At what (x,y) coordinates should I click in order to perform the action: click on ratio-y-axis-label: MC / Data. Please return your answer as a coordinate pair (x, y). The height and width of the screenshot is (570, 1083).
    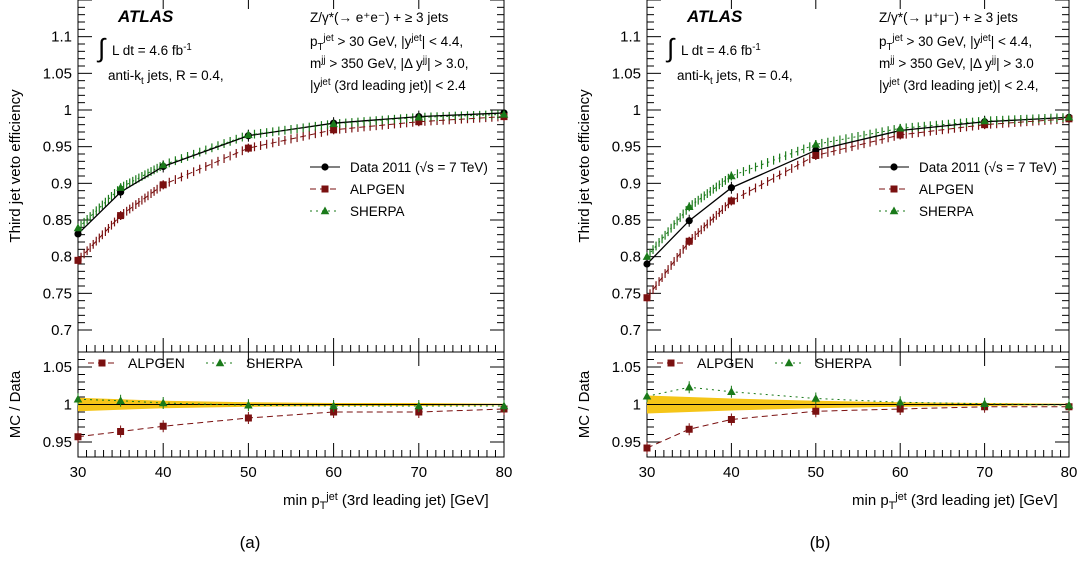
    Looking at the image, I should click on (584, 404).